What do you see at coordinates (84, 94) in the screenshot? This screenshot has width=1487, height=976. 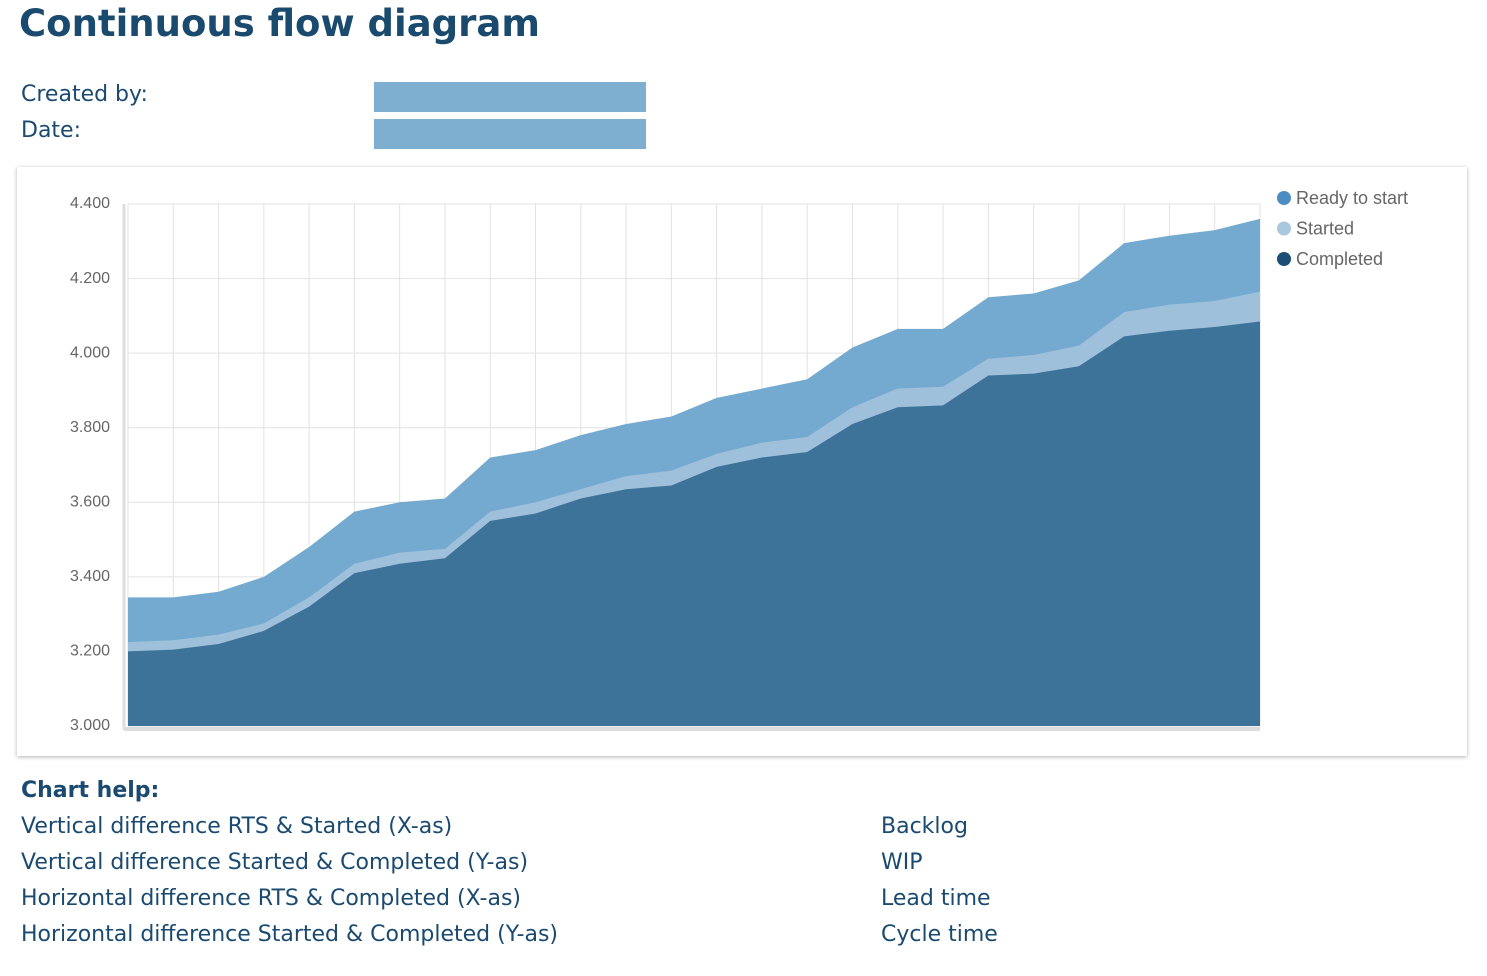 I see `created-by-label: Created by:` at bounding box center [84, 94].